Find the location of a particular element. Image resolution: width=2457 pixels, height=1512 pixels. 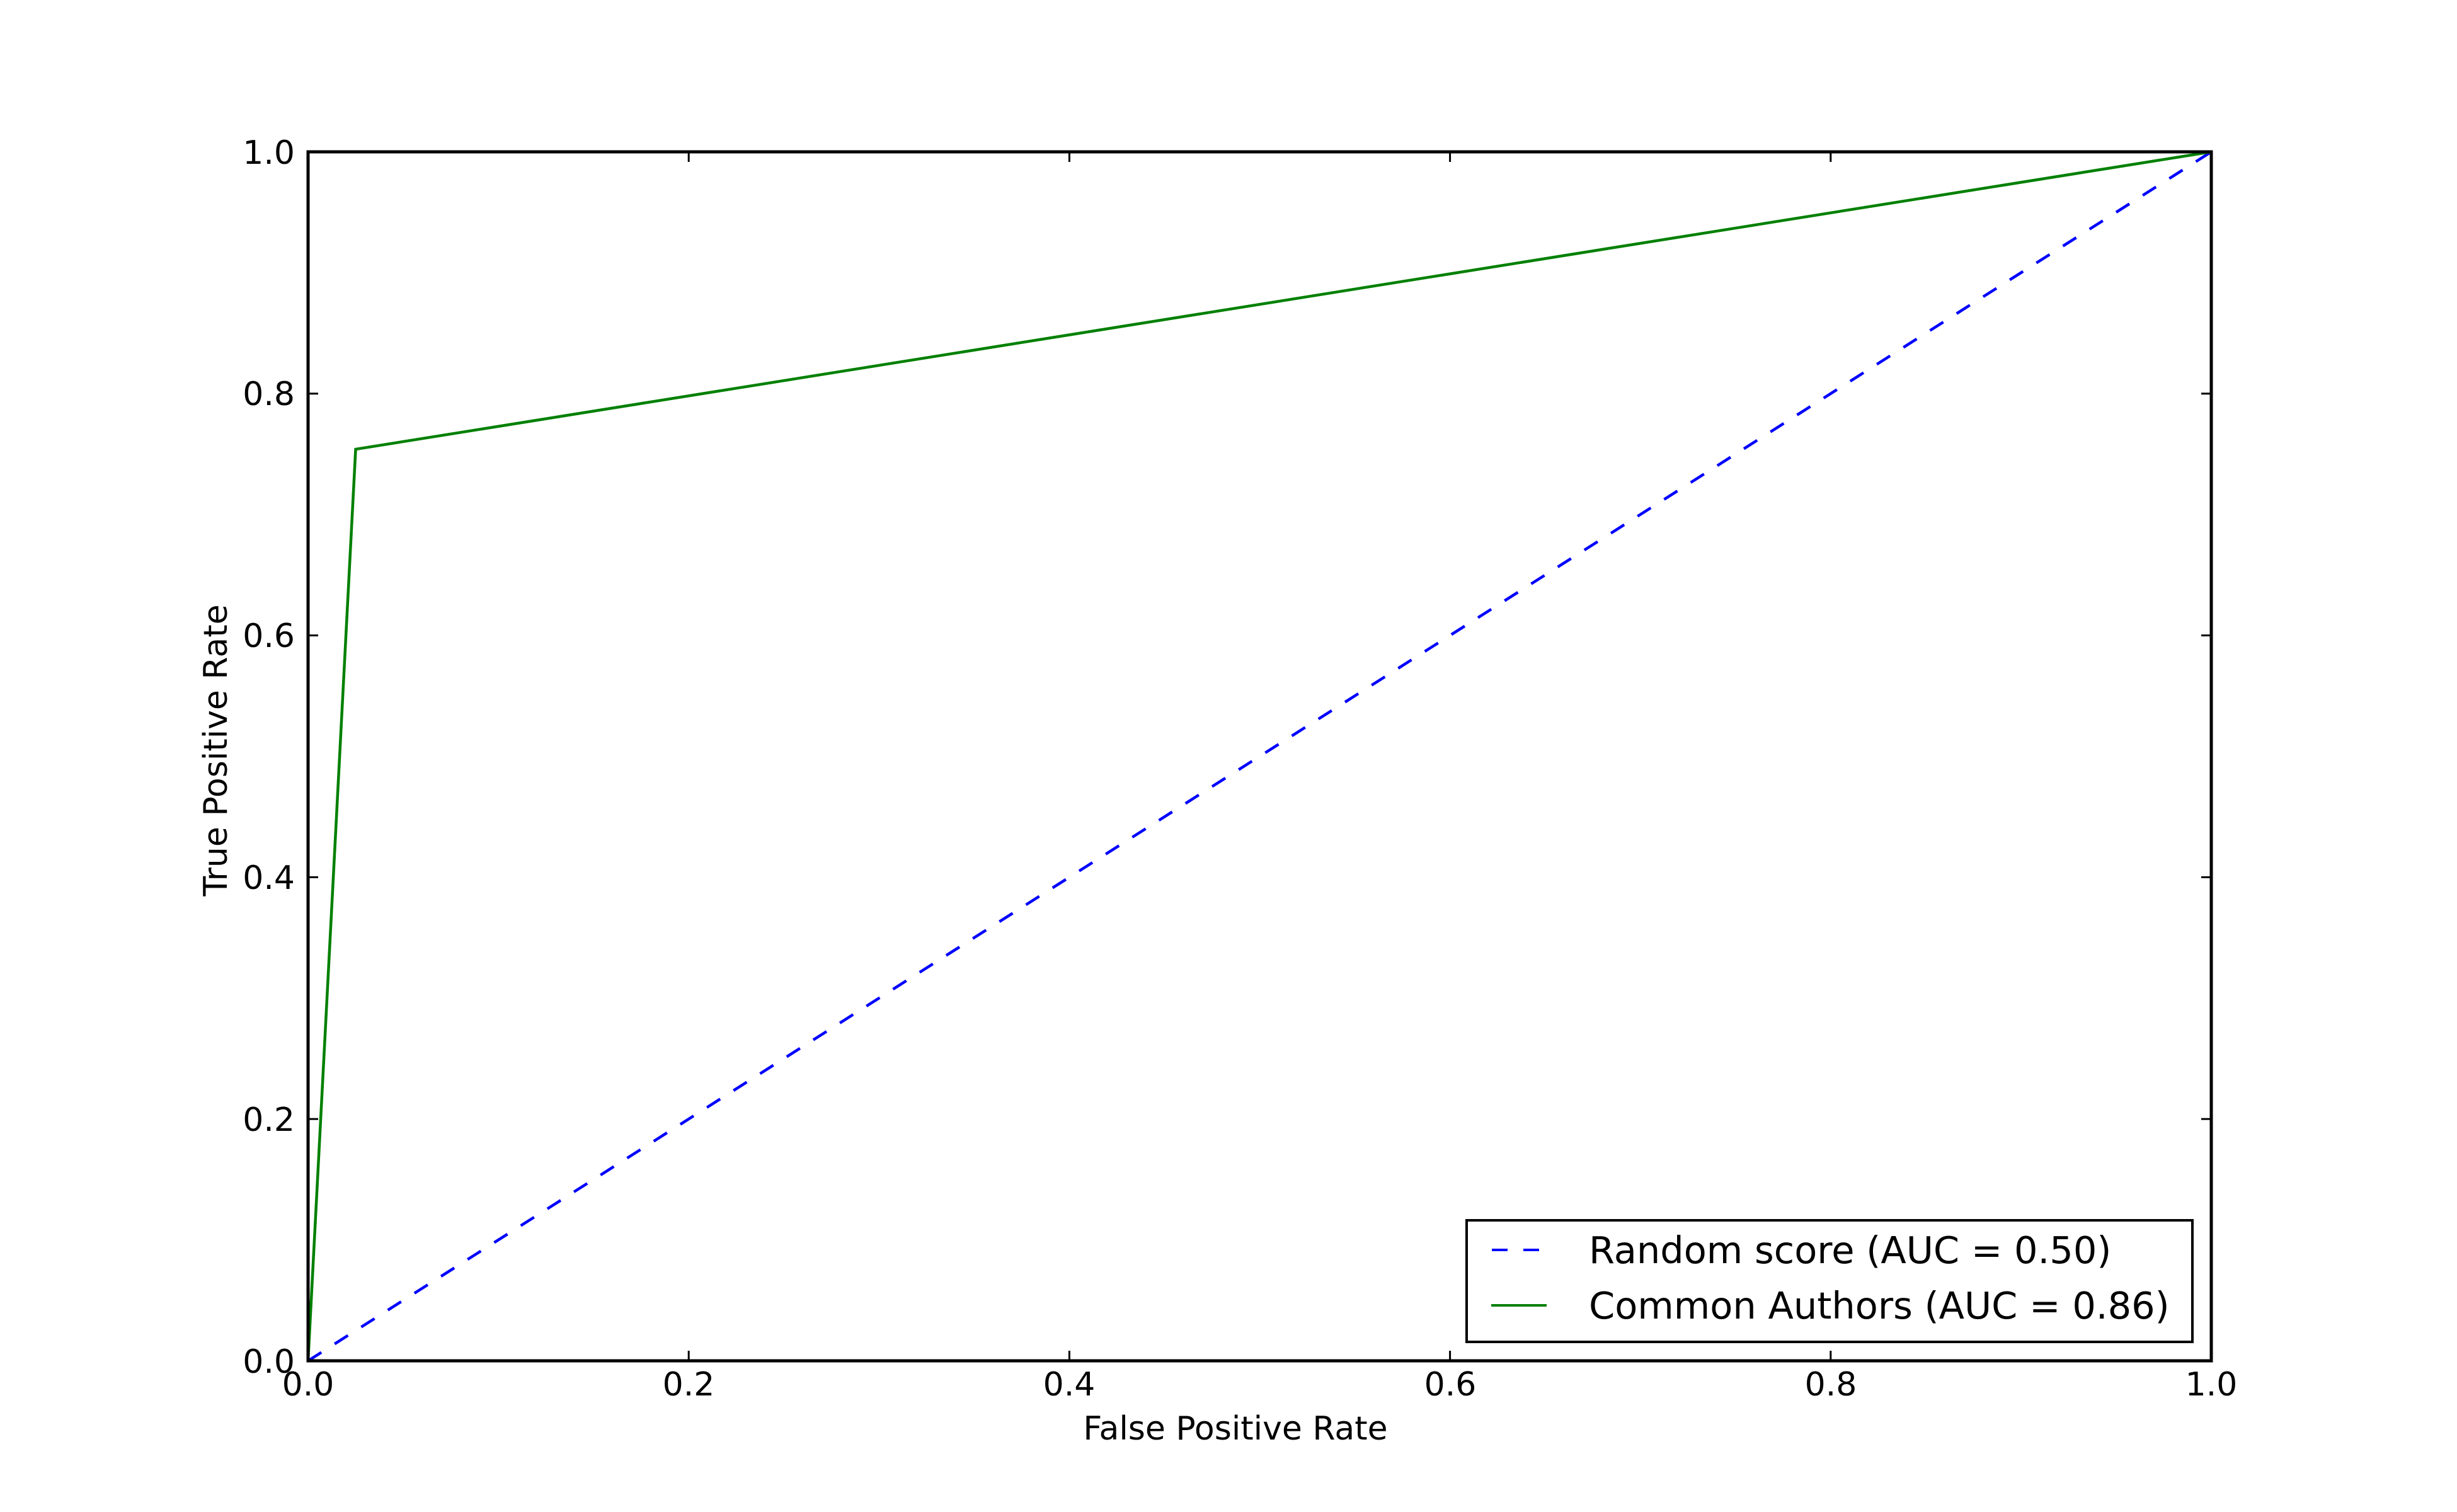

legend-box is located at coordinates (1829, 1281).